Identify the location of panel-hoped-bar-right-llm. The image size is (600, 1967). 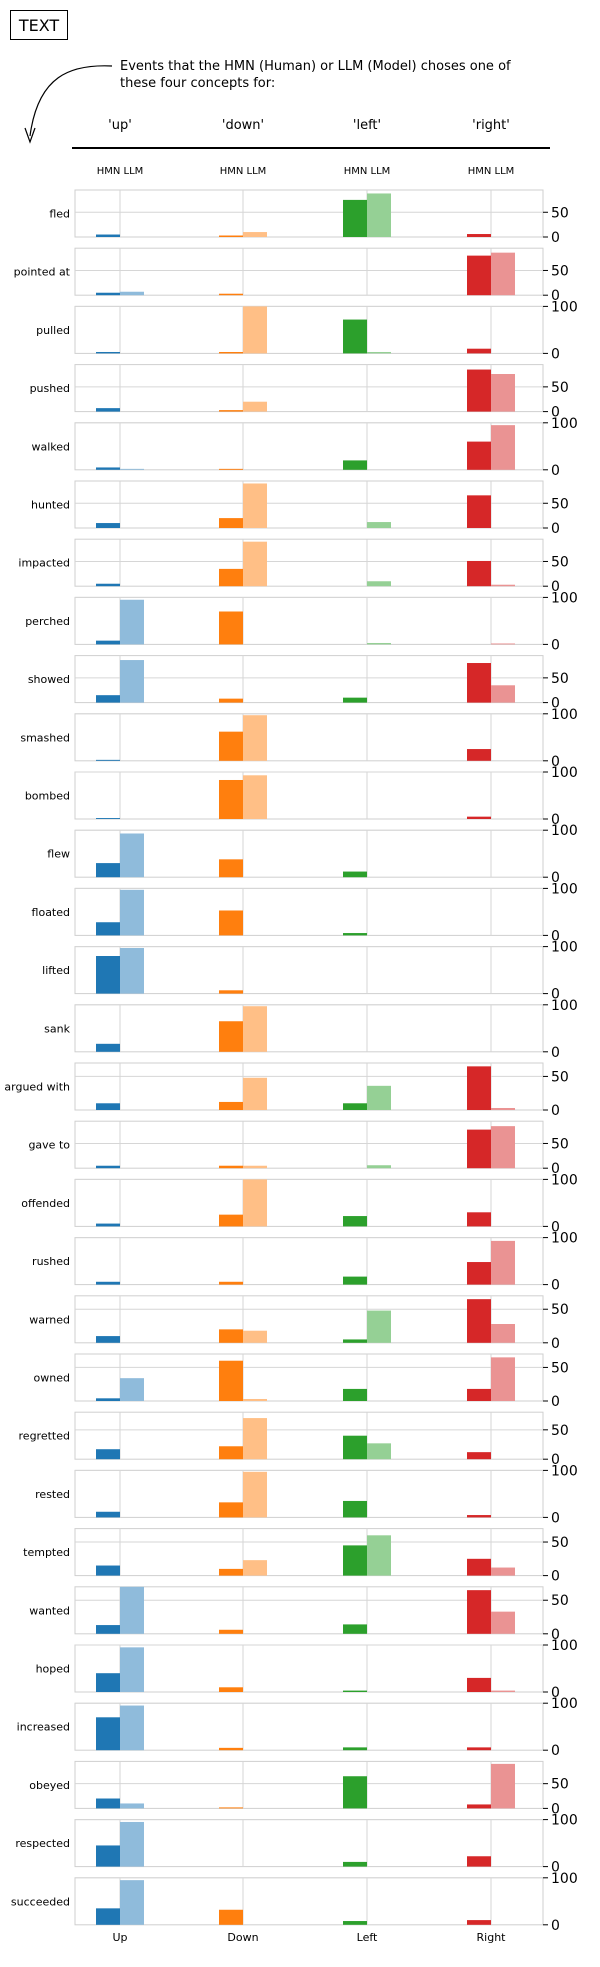
(503, 1691).